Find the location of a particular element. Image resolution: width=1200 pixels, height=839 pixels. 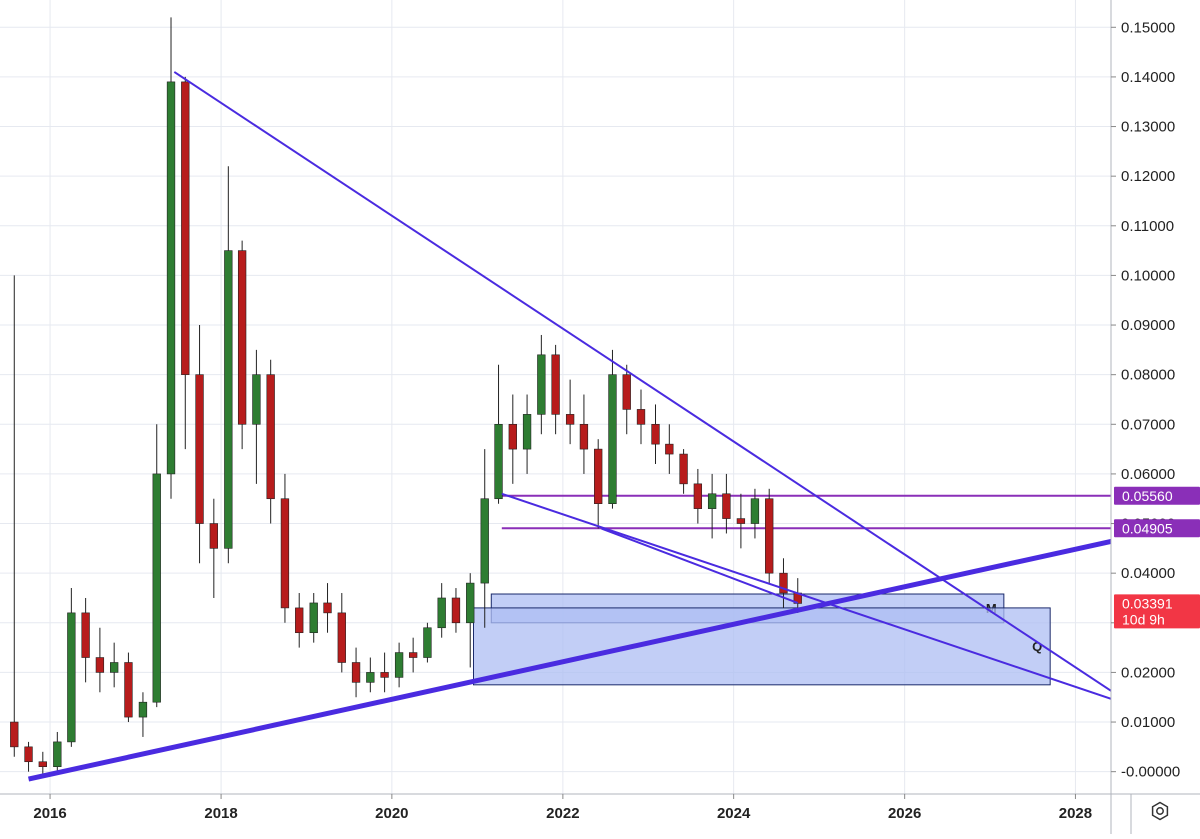

y-tick-label: 0.02000 is located at coordinates (1148, 672).